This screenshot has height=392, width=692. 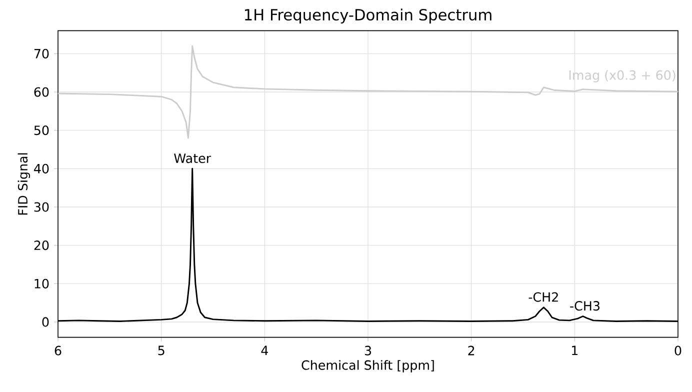 I want to click on x-tick-label: 0, so click(x=678, y=351).